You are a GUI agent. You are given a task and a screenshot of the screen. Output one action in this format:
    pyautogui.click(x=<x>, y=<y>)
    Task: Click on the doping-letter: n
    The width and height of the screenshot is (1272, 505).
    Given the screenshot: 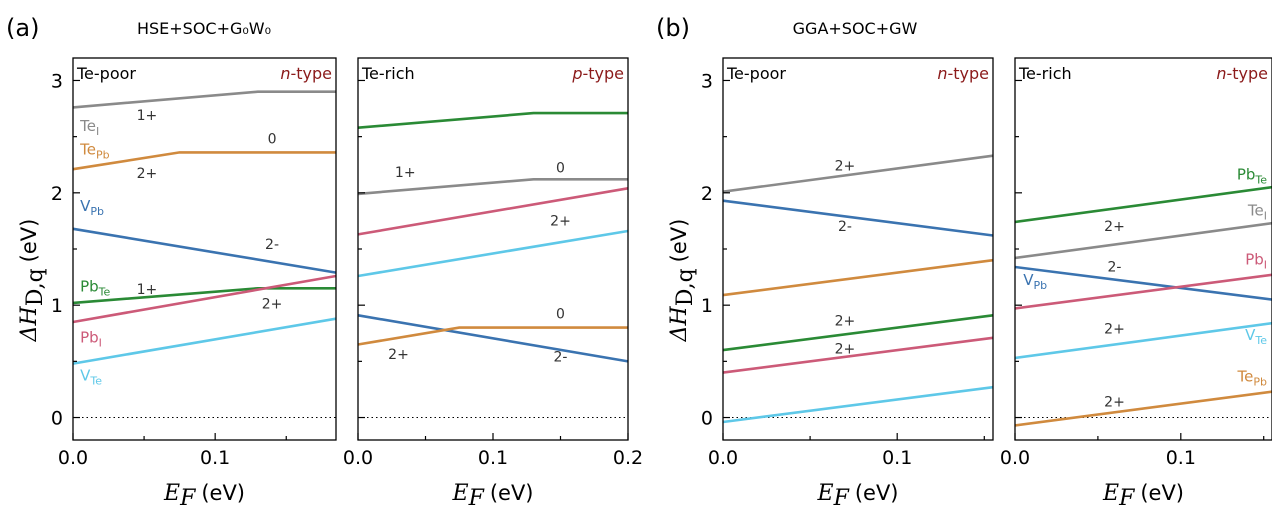 What is the action you would take?
    pyautogui.click(x=285, y=73)
    